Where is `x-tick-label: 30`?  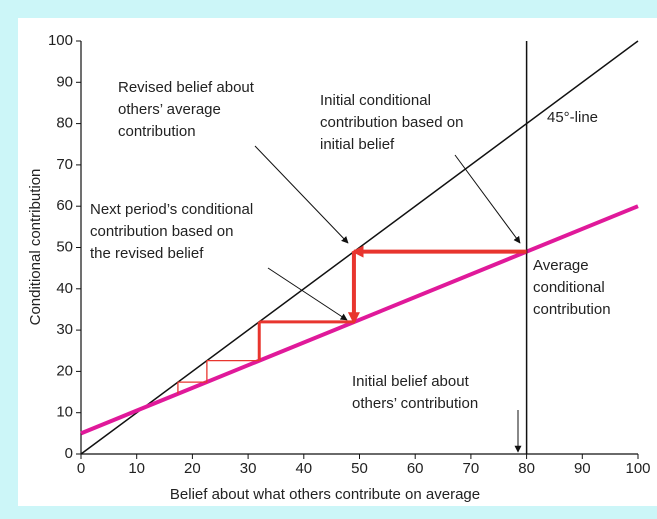
x-tick-label: 30 is located at coordinates (248, 468).